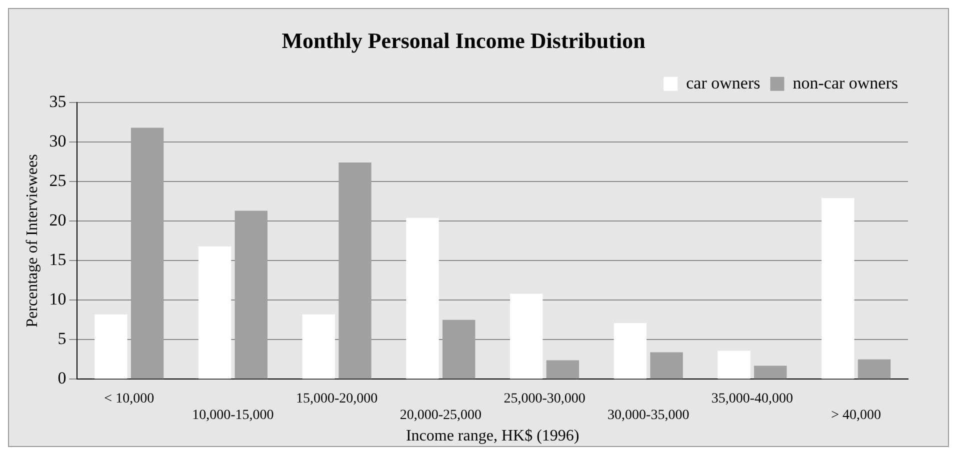 This screenshot has width=957, height=455. What do you see at coordinates (441, 416) in the screenshot?
I see `x-tick-label: 20,000-25,000` at bounding box center [441, 416].